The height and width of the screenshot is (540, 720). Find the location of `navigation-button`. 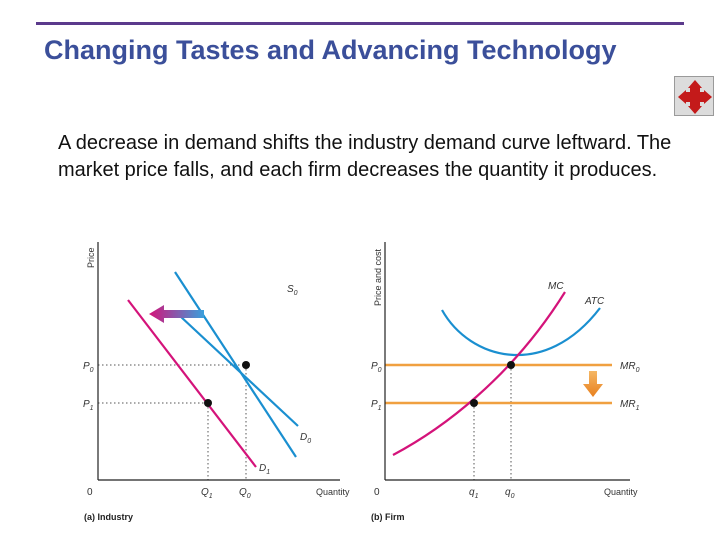

navigation-button is located at coordinates (694, 96).